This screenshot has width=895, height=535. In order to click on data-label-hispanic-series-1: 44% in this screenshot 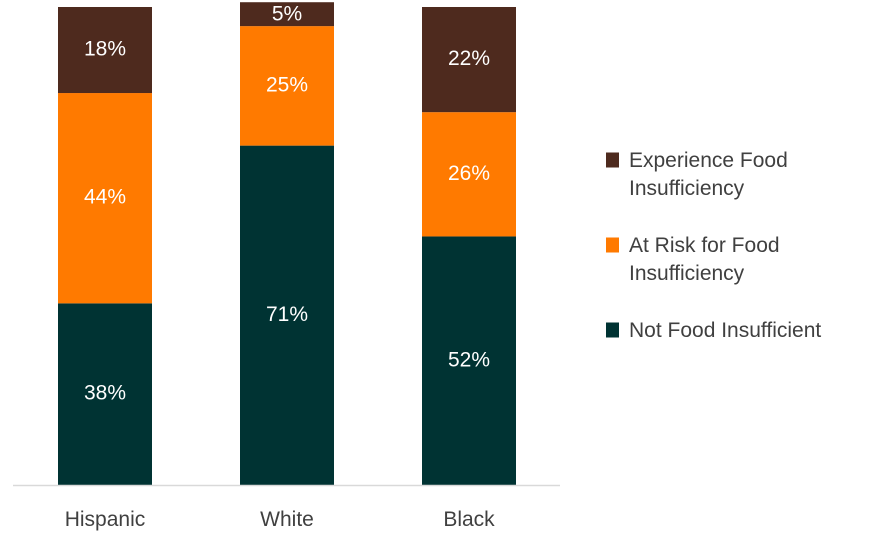, I will do `click(105, 197)`.